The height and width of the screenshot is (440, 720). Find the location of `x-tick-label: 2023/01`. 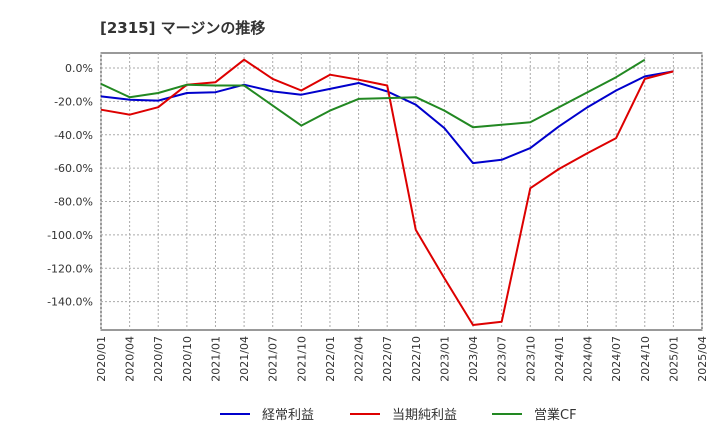

x-tick-label: 2023/01 is located at coordinates (444, 359).